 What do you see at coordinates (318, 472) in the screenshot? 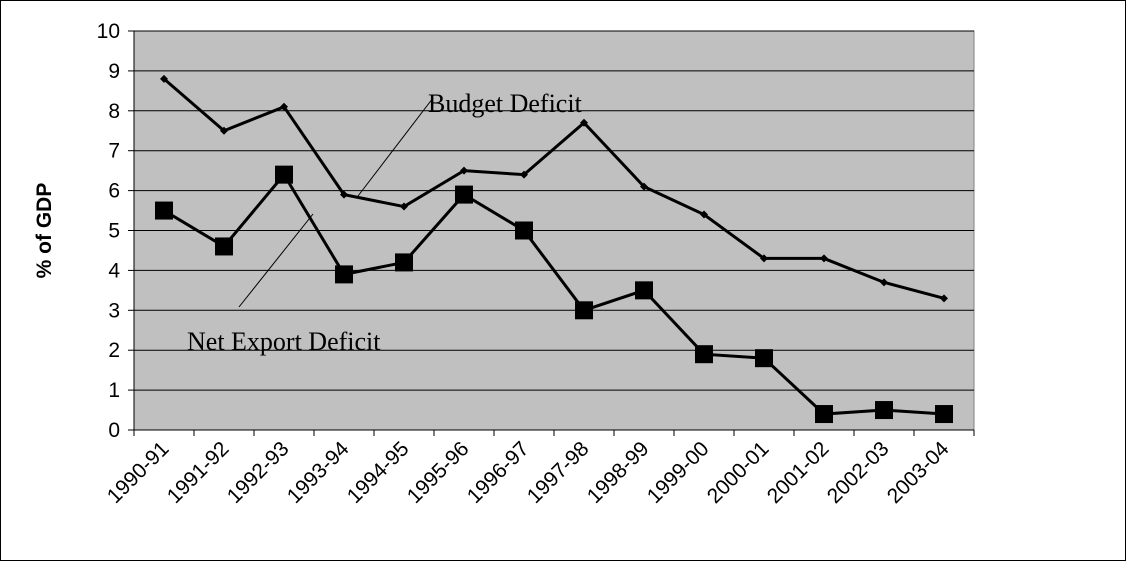
I see `x-tick-label: 1993-94` at bounding box center [318, 472].